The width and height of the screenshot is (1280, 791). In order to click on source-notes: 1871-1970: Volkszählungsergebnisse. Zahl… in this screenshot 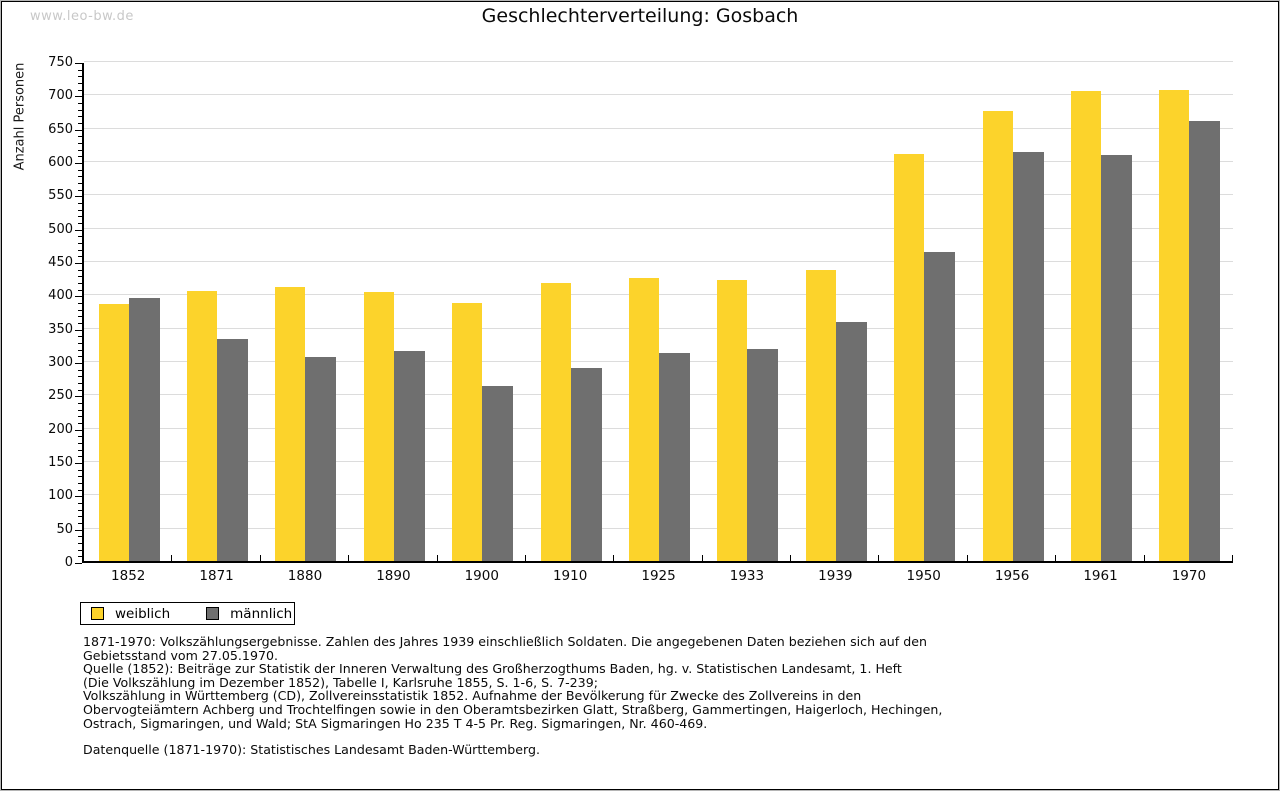, I will do `click(513, 682)`.